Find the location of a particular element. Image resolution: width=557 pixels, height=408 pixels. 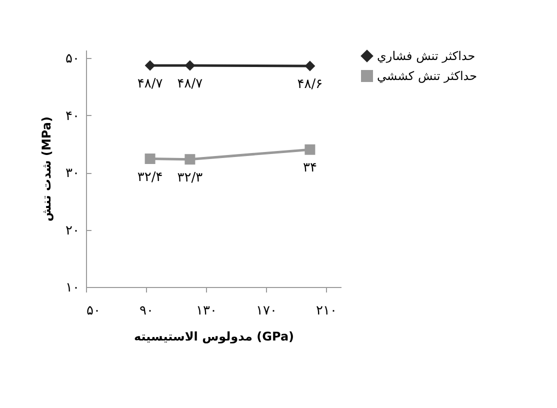

data-label: ۳۲/۳ is located at coordinates (190, 178).